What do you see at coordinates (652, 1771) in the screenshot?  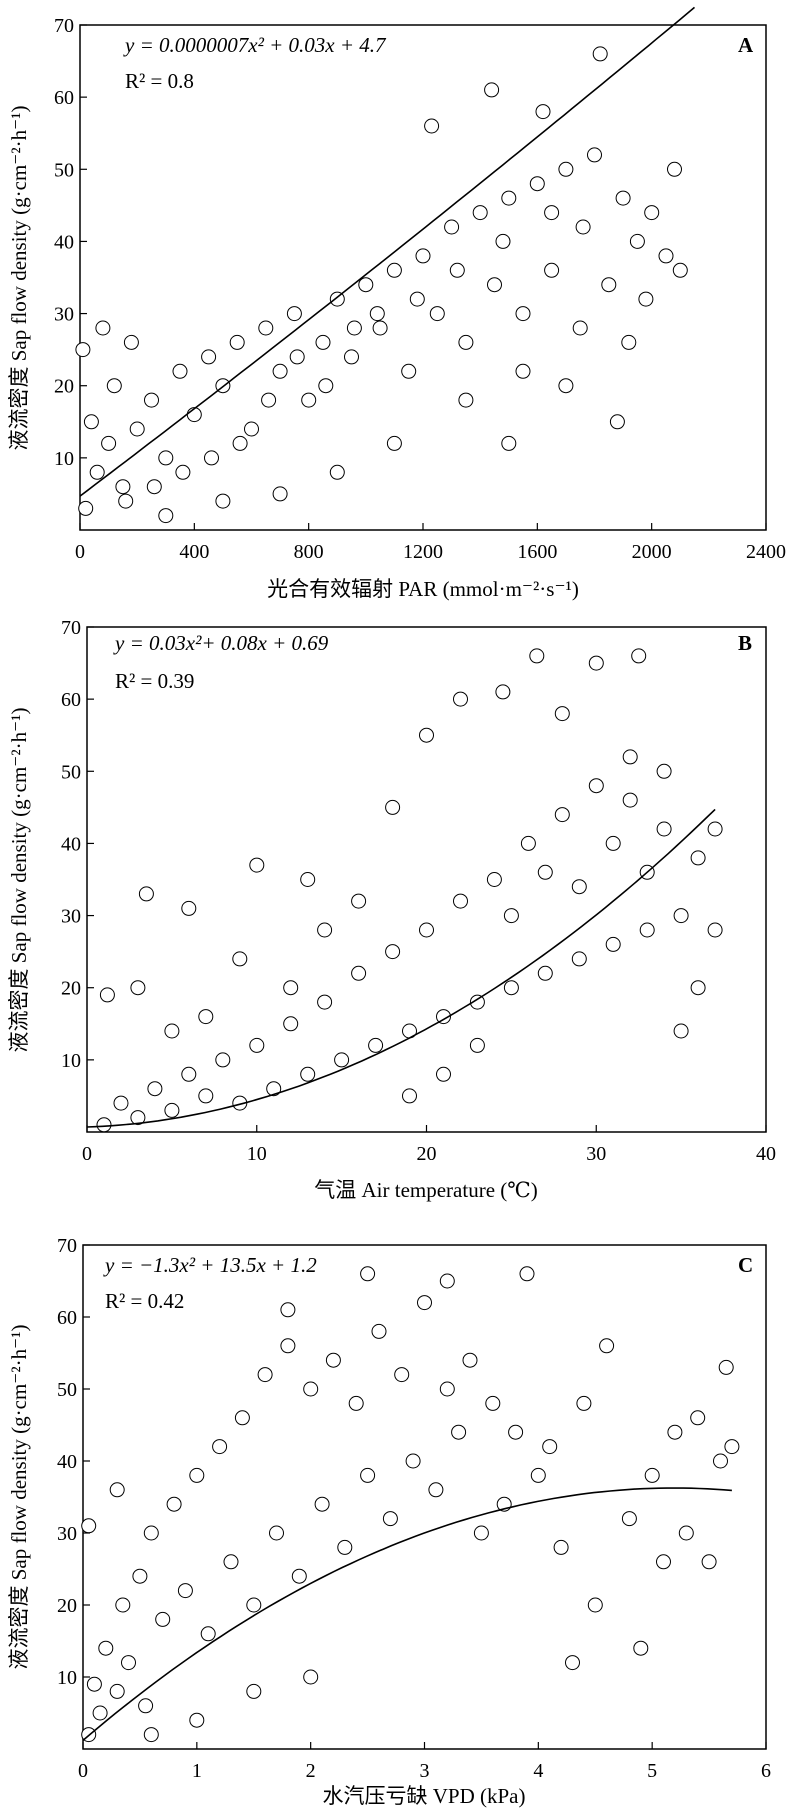 I see `x-tick-label-c-5: 5` at bounding box center [652, 1771].